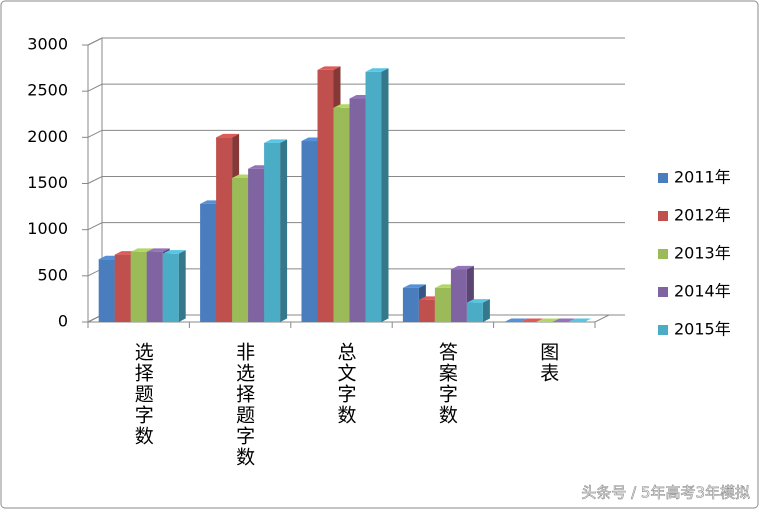  What do you see at coordinates (47, 90) in the screenshot?
I see `y-tick-label: 2500` at bounding box center [47, 90].